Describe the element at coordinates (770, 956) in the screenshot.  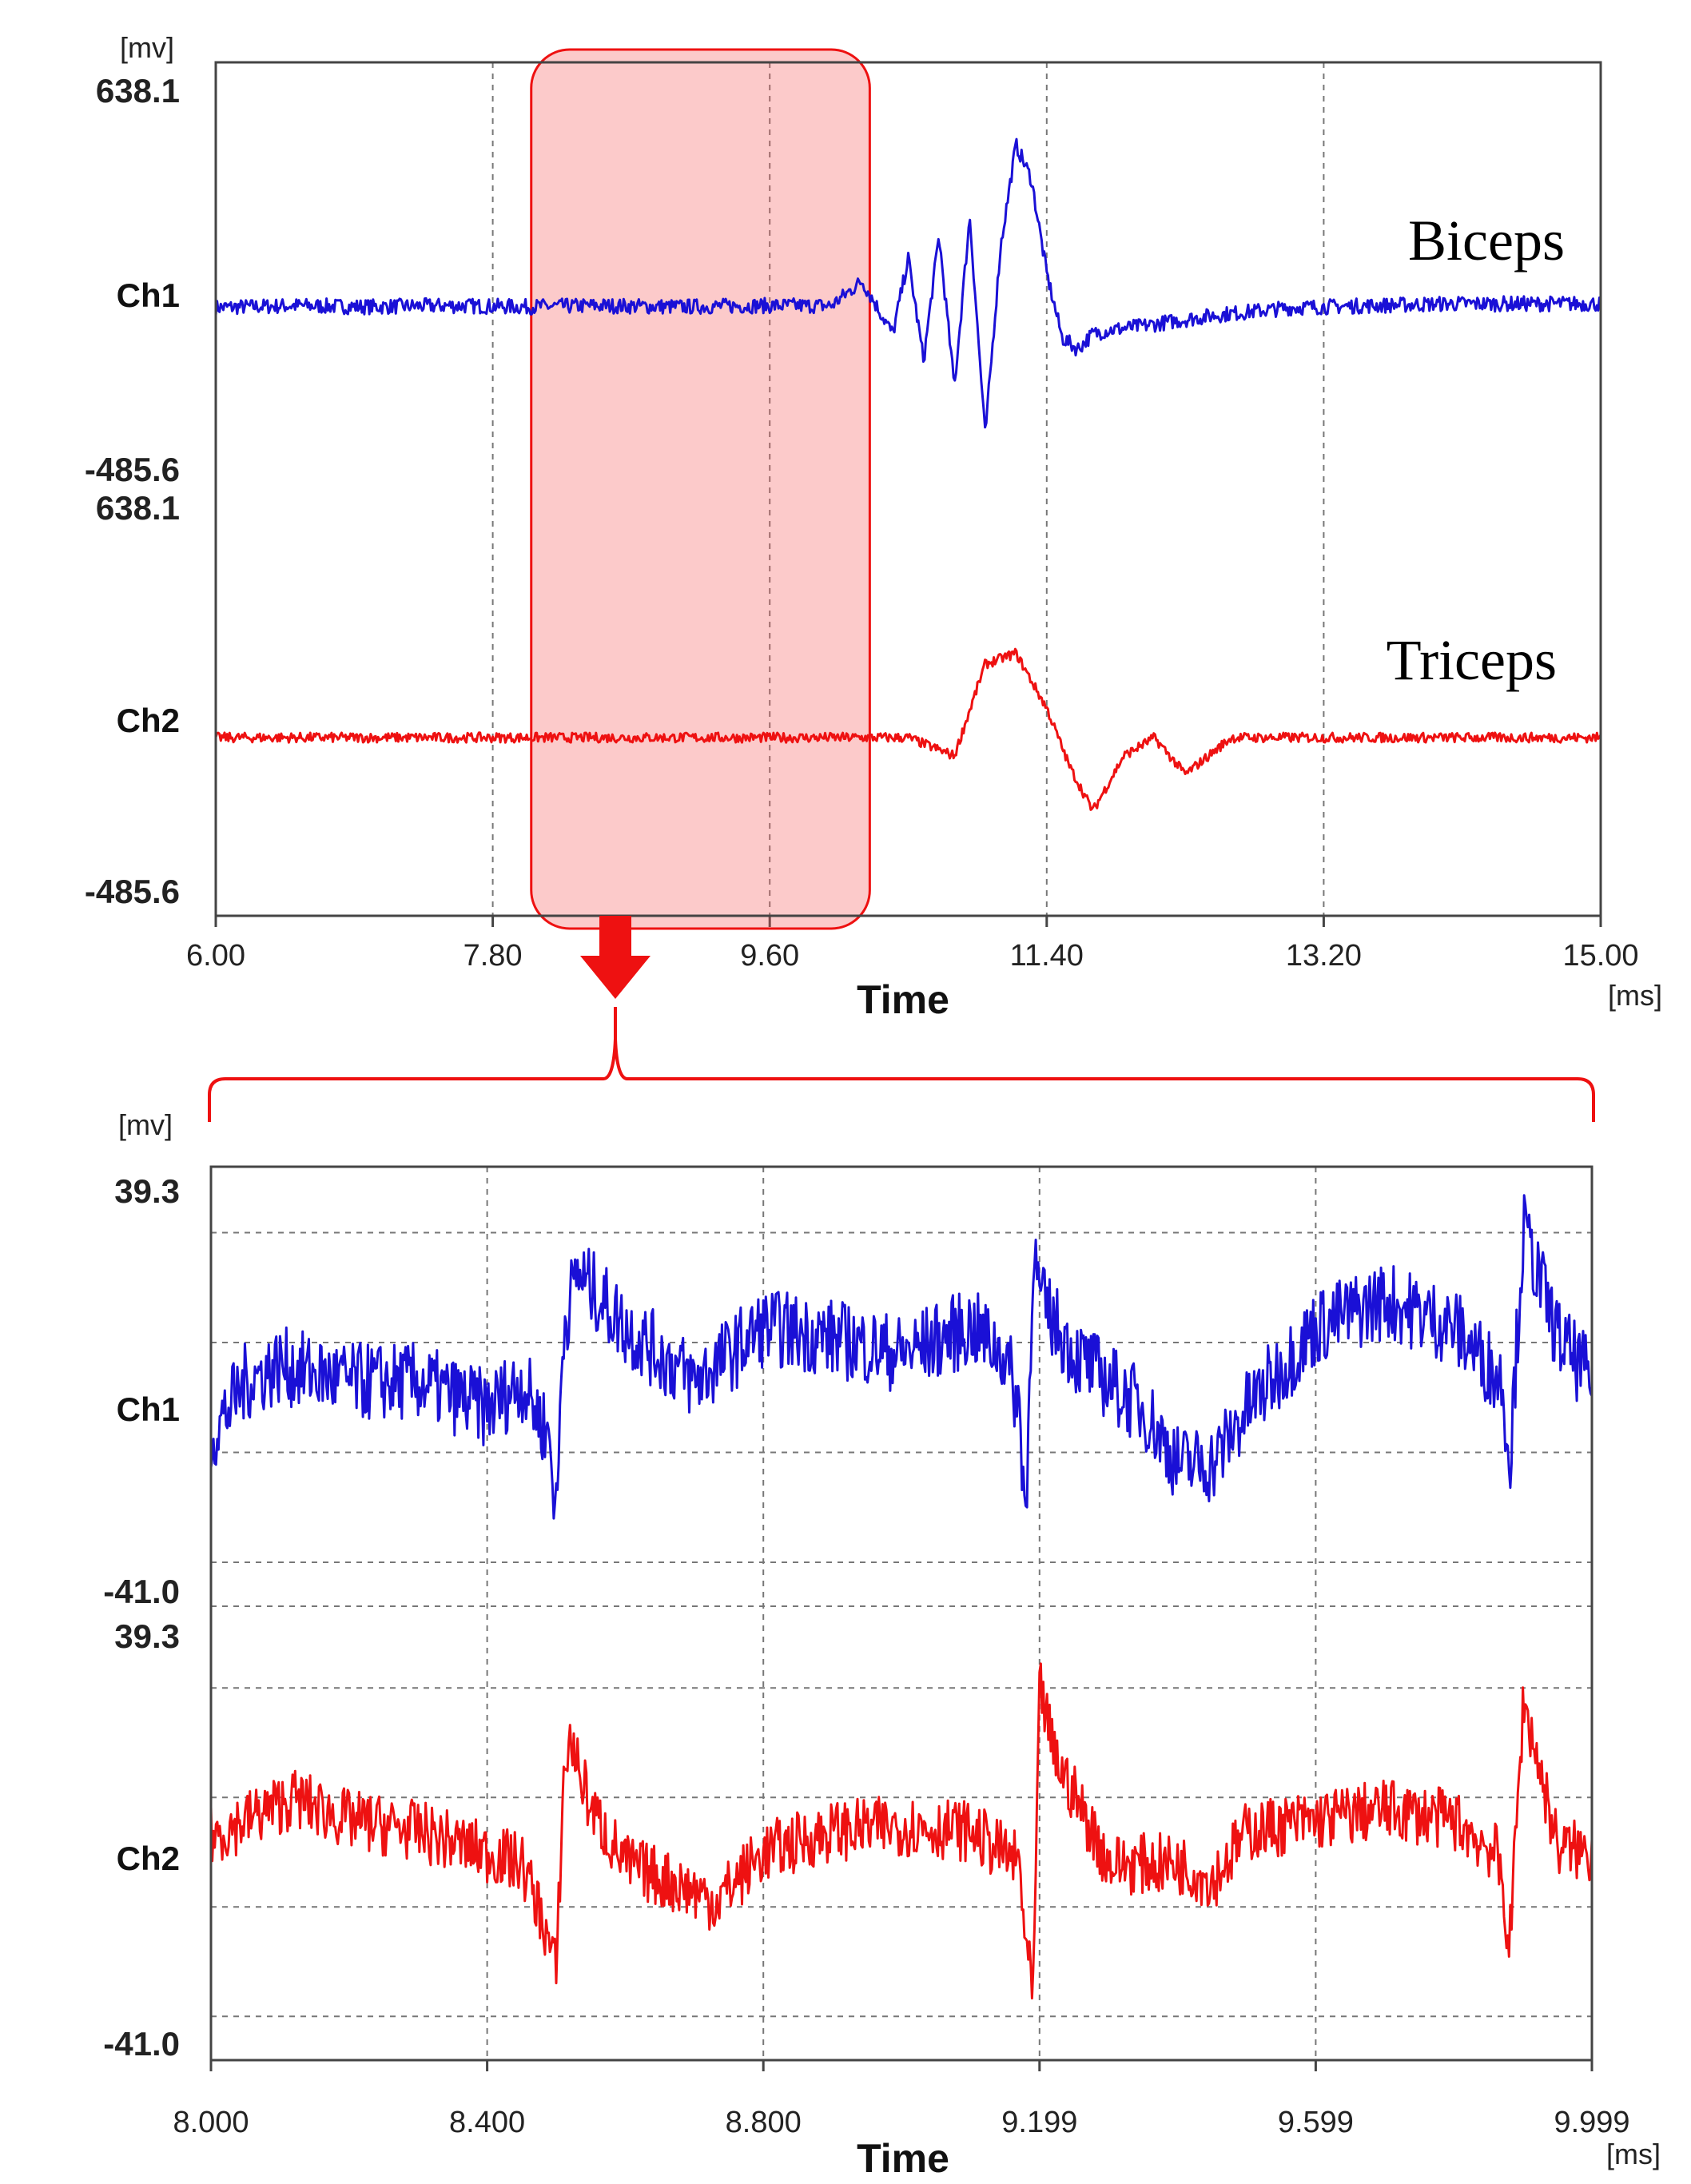
I see `x-tick-label: 9.60` at that location.